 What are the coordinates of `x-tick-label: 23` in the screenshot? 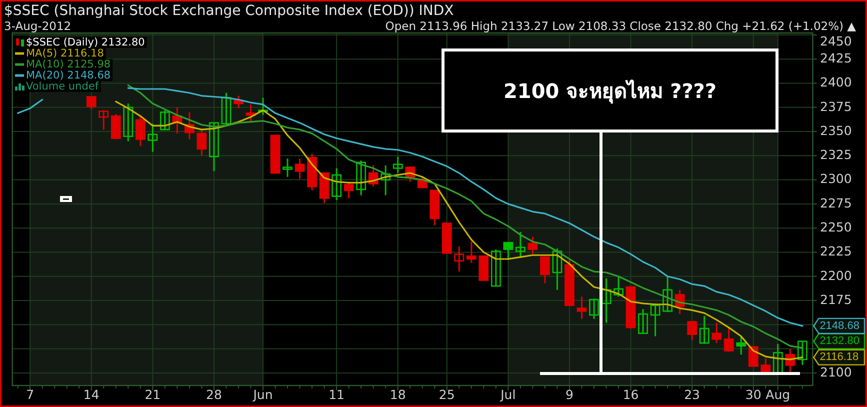 It's located at (692, 394).